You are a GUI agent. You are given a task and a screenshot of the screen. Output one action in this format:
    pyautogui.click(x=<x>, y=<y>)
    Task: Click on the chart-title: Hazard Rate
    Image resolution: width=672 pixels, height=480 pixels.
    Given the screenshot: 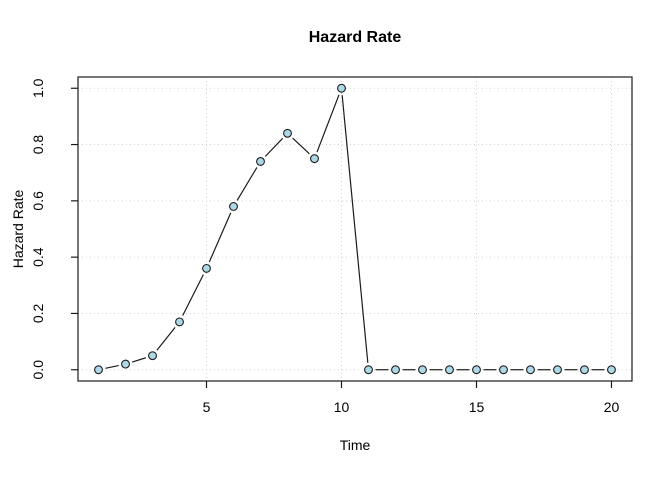 What is the action you would take?
    pyautogui.click(x=355, y=37)
    